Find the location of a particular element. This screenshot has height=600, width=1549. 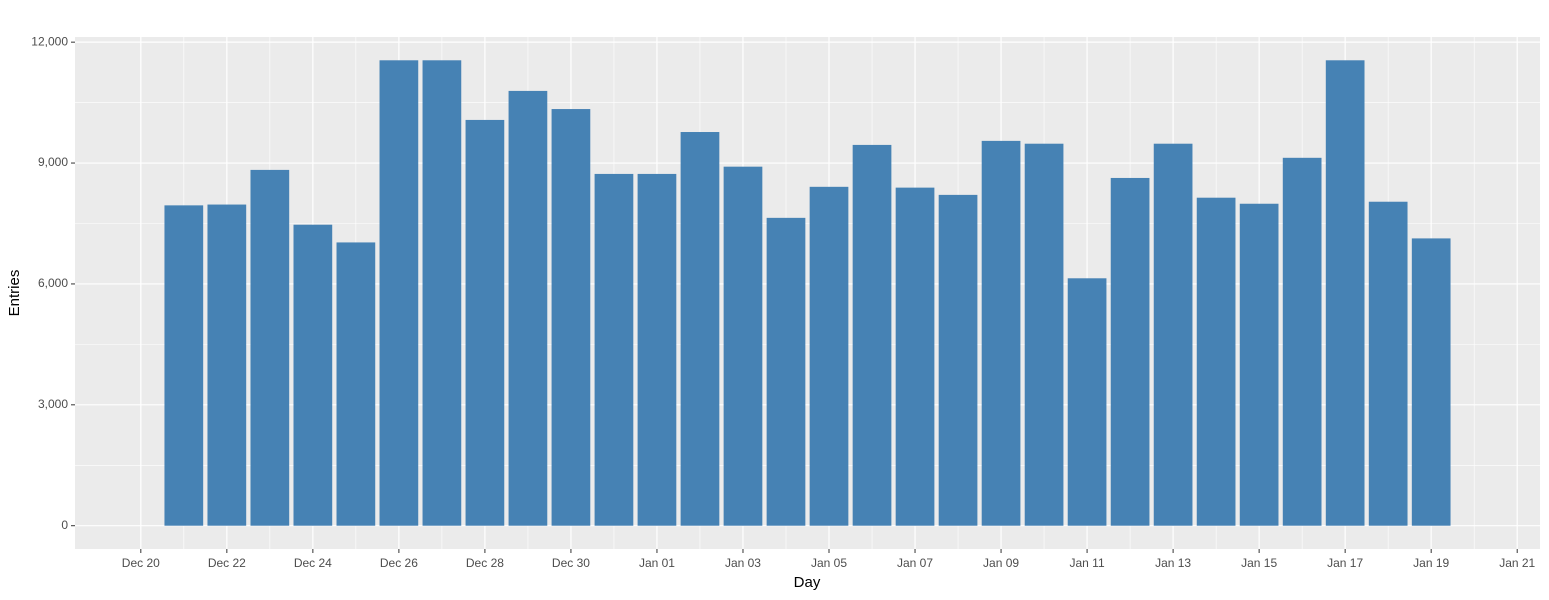

y-tick-label: 6,000 is located at coordinates (53, 283).